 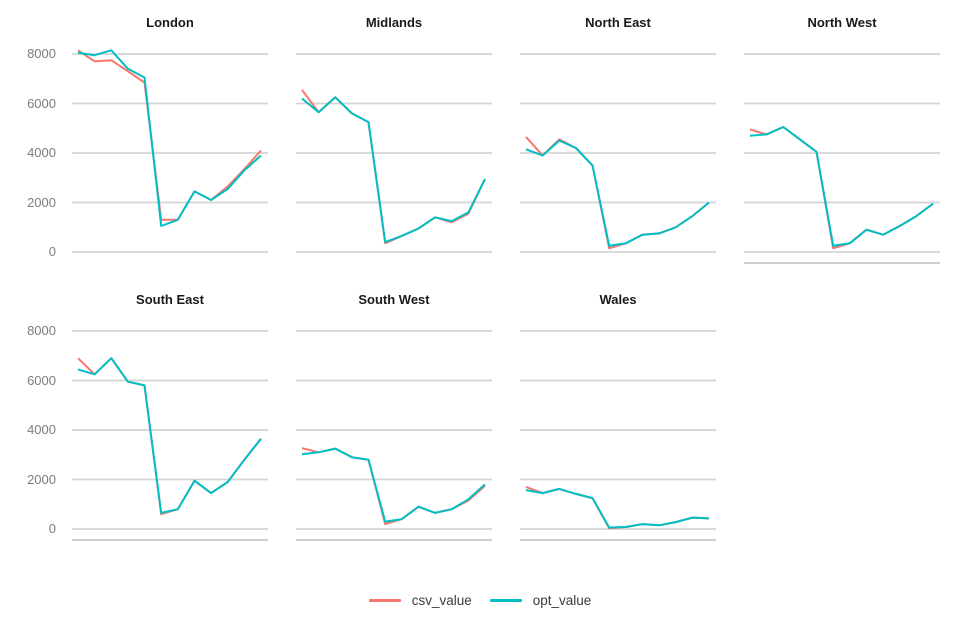 I want to click on legend-label-opt-value: opt_value, so click(x=562, y=600).